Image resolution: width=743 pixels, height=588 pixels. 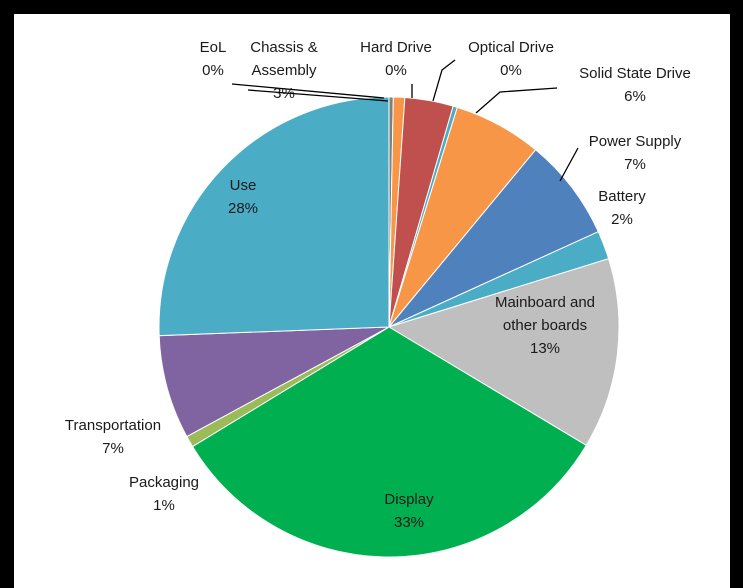 I want to click on data-label-hard-drive: Hard Drive 0%, so click(x=396, y=59).